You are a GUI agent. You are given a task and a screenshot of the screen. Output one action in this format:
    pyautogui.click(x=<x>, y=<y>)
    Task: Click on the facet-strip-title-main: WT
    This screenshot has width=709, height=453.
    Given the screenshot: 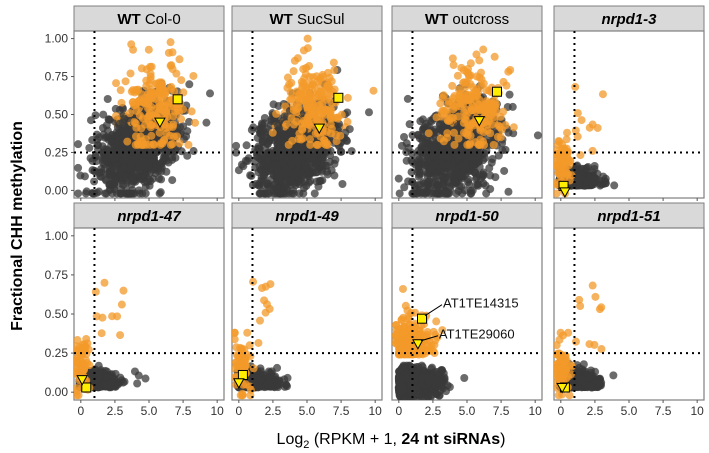 What is the action you would take?
    pyautogui.click(x=128, y=19)
    